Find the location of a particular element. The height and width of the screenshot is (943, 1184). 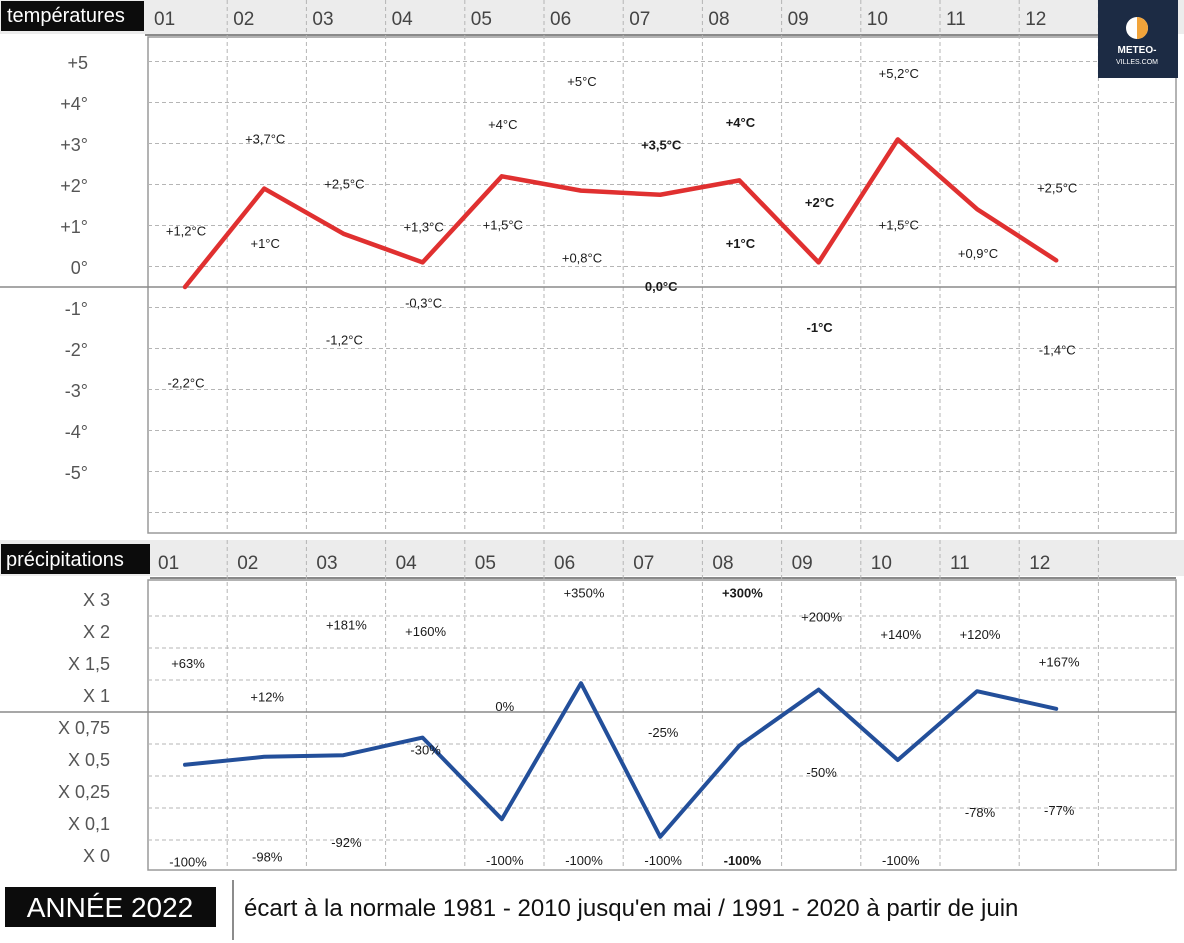

precipitation-data-label: +12% is located at coordinates (267, 697).